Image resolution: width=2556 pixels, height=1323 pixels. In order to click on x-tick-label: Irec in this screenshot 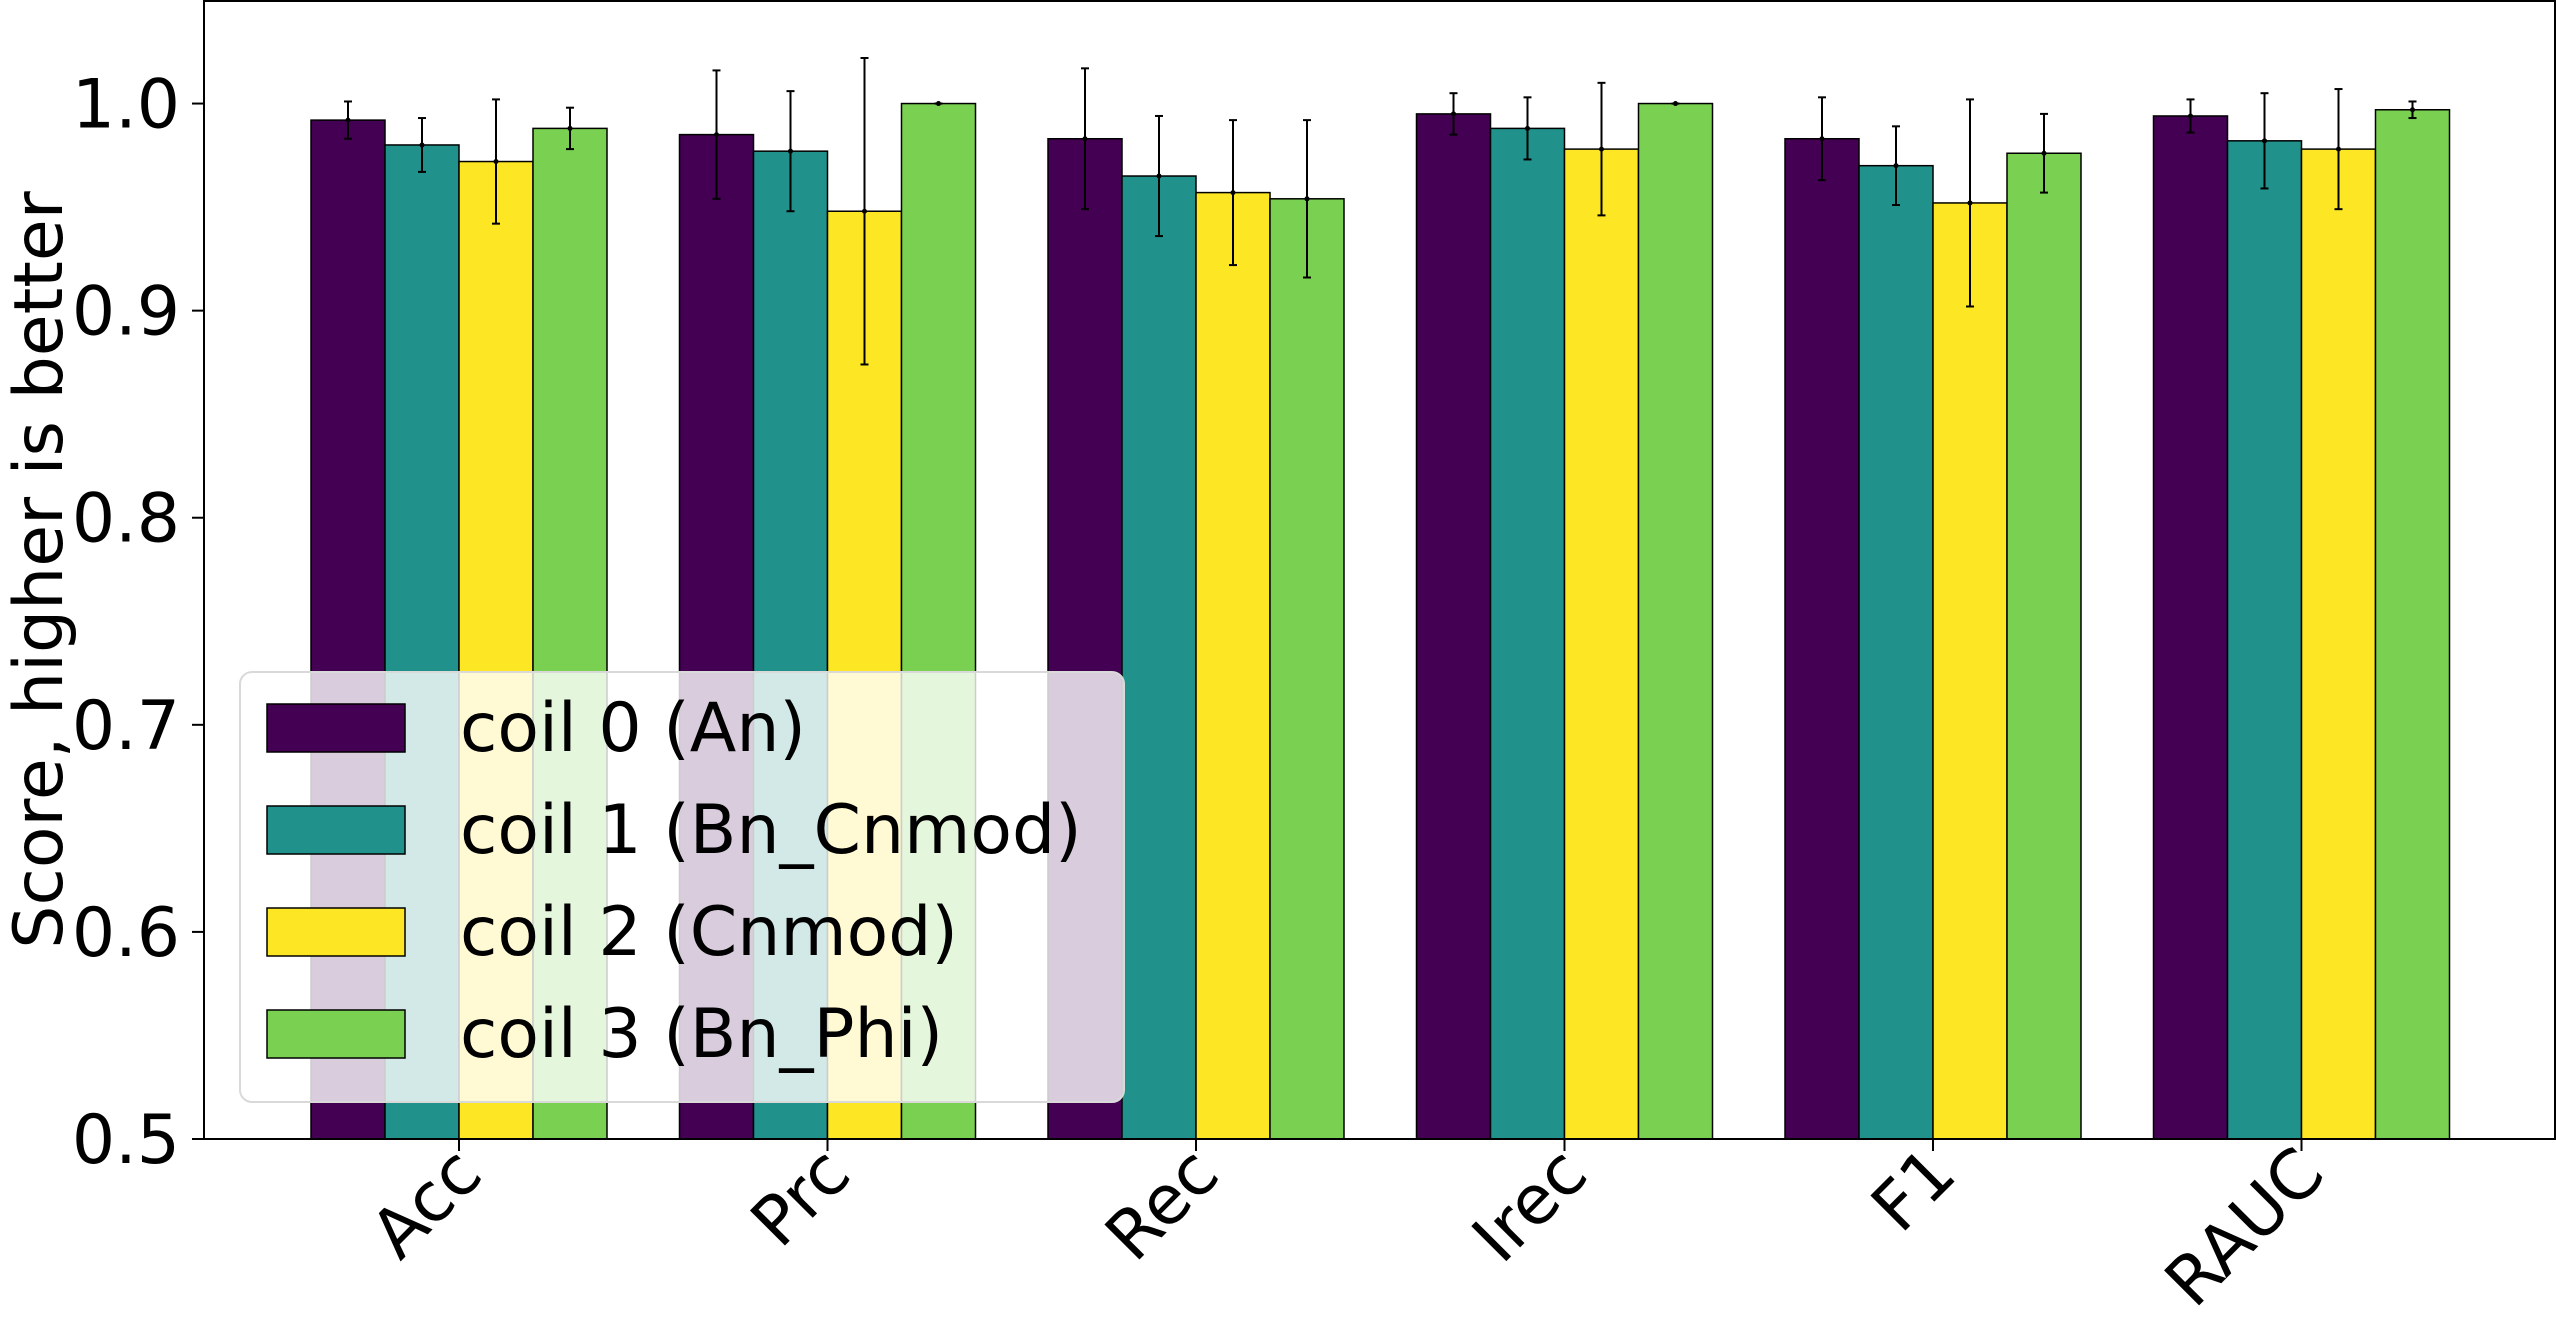, I will do `click(1530, 1205)`.